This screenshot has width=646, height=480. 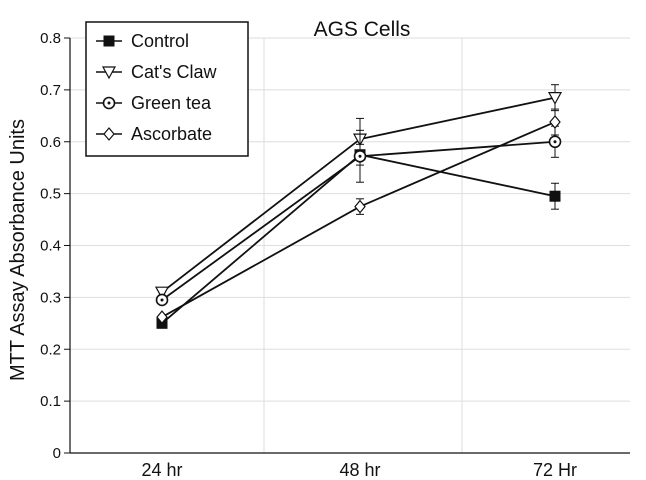 I want to click on y-tick-label: 0.3, so click(x=50, y=297).